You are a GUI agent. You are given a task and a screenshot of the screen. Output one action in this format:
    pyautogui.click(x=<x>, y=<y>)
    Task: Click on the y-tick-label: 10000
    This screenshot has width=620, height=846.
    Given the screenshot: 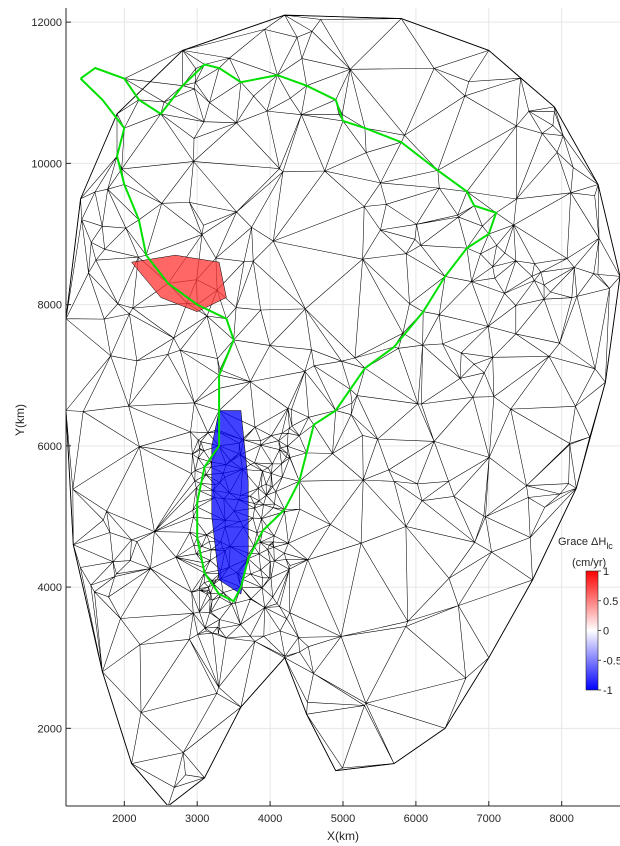 What is the action you would take?
    pyautogui.click(x=46, y=164)
    